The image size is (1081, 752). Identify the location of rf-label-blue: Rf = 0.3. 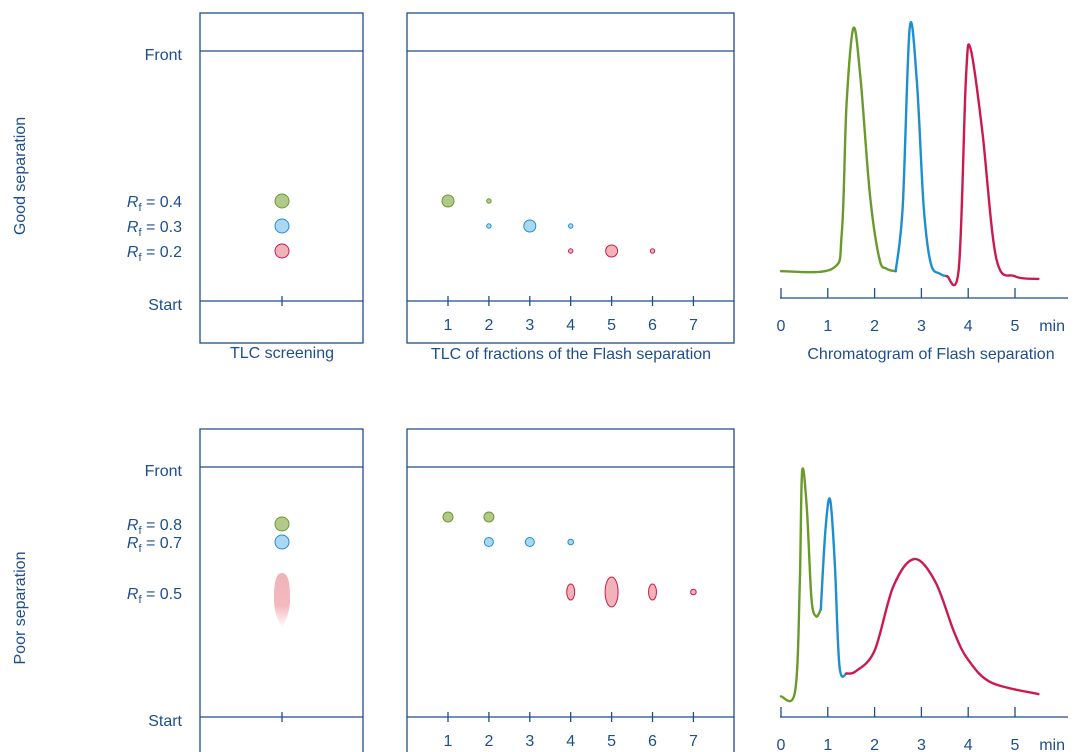
(154, 229).